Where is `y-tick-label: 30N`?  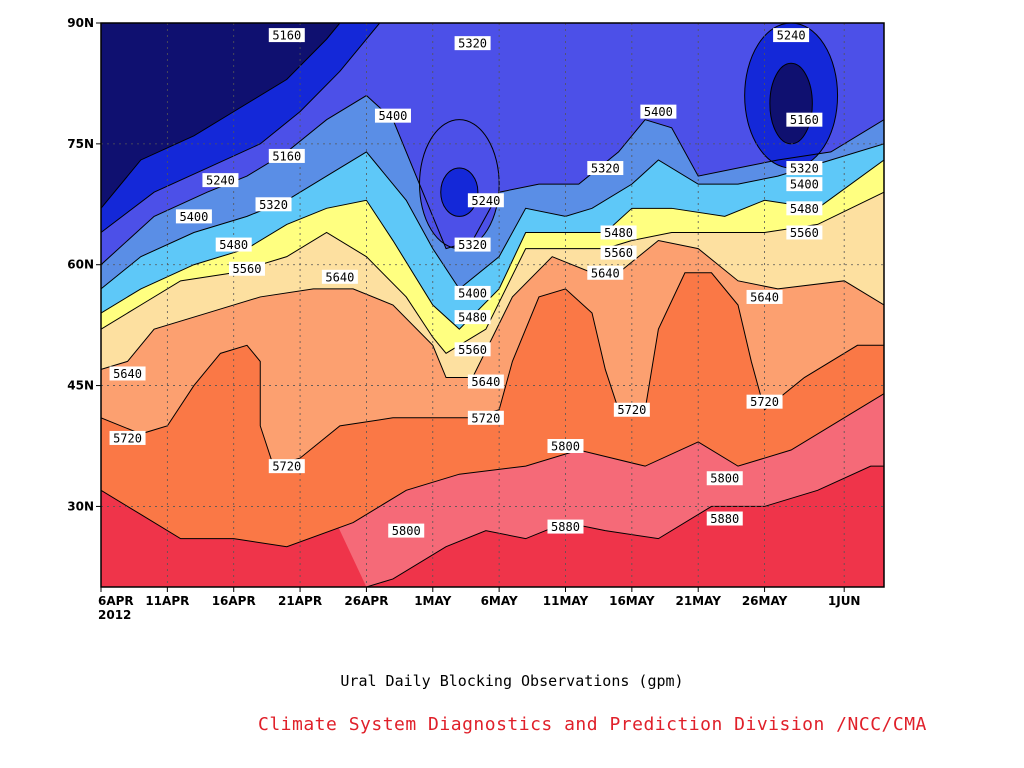
y-tick-label: 30N is located at coordinates (80, 506).